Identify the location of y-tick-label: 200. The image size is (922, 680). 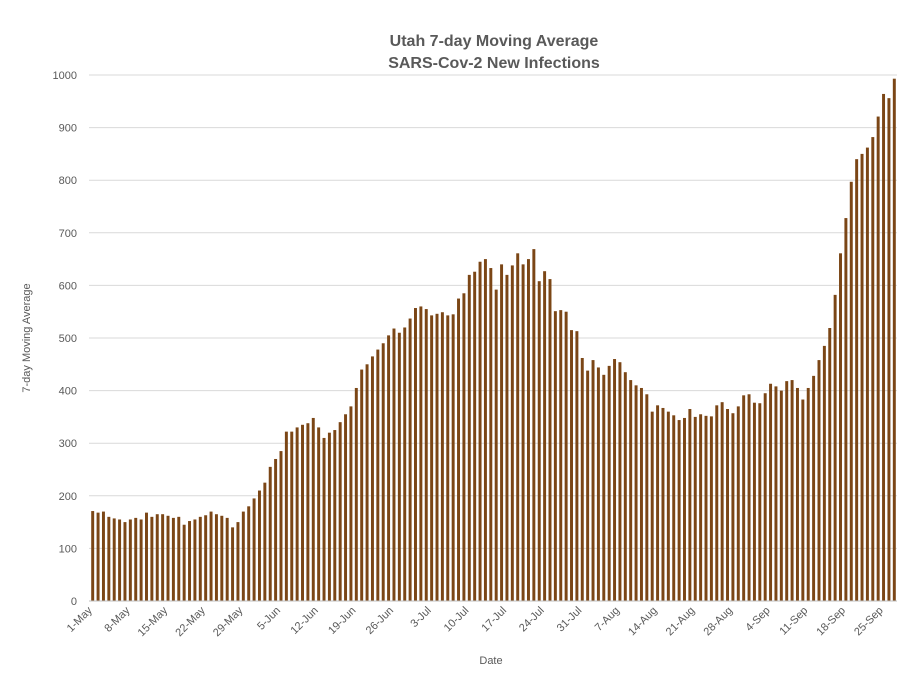
(68, 497).